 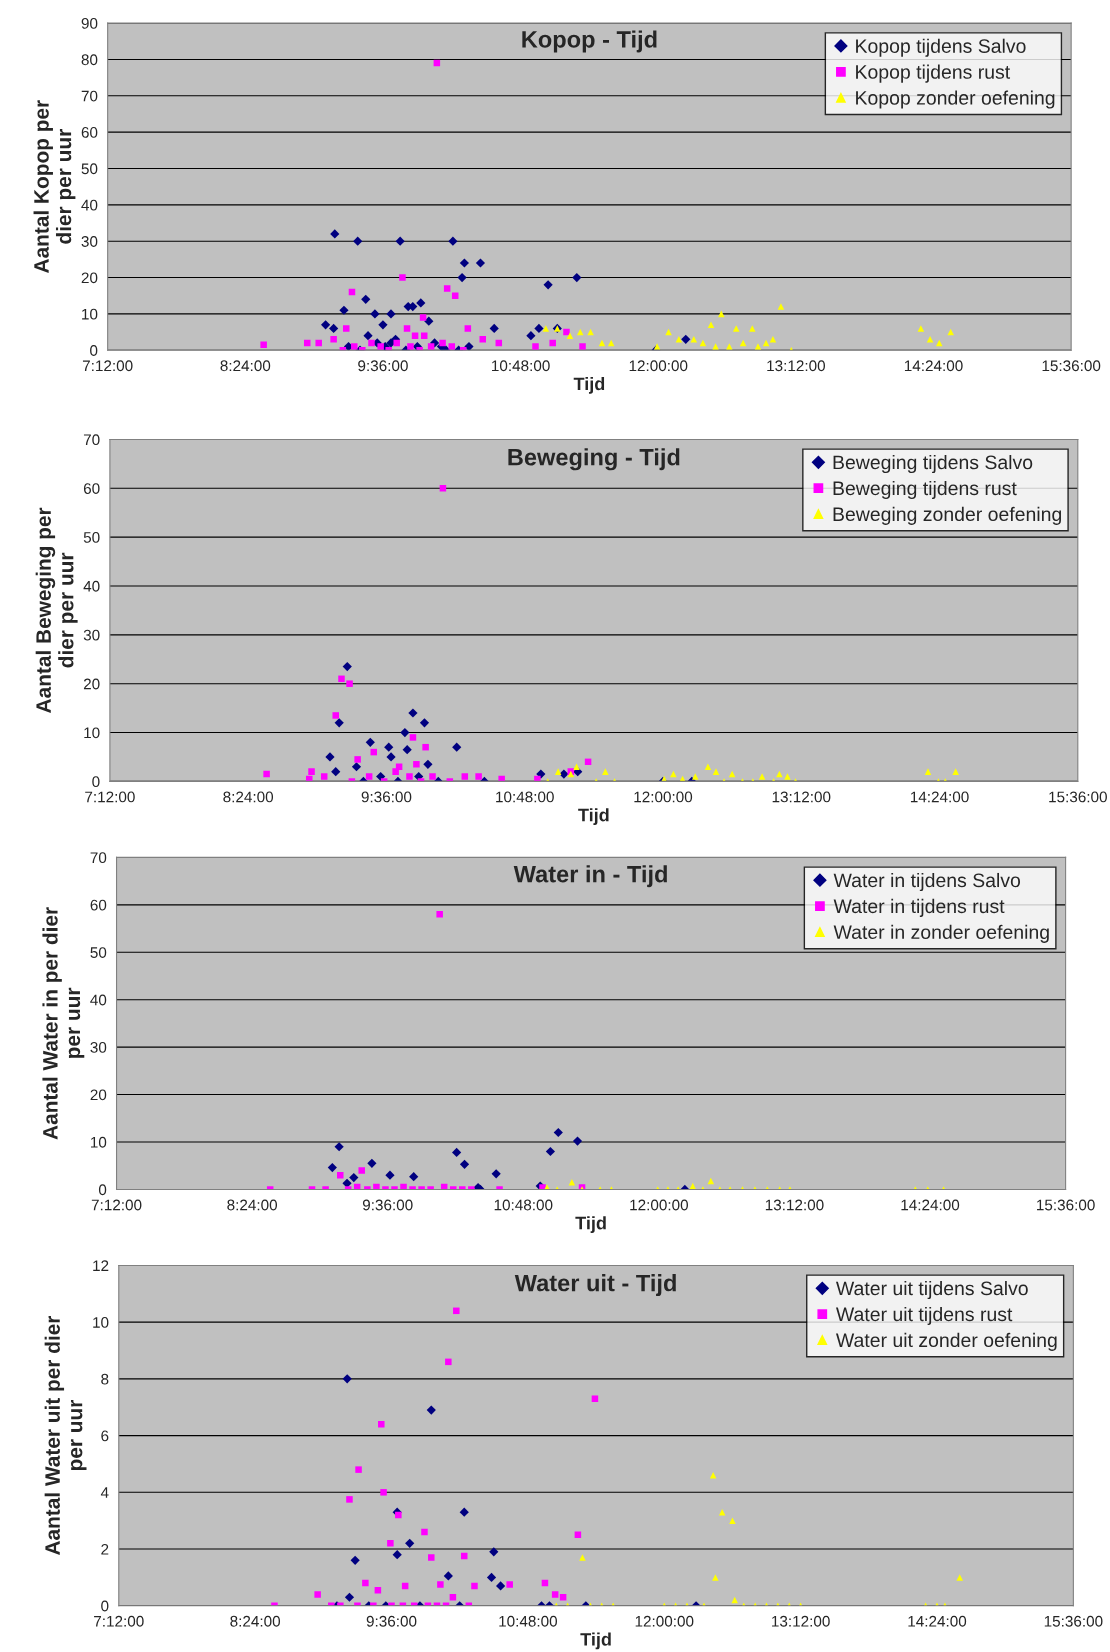 What do you see at coordinates (89, 60) in the screenshot?
I see `y-tick-label: 80` at bounding box center [89, 60].